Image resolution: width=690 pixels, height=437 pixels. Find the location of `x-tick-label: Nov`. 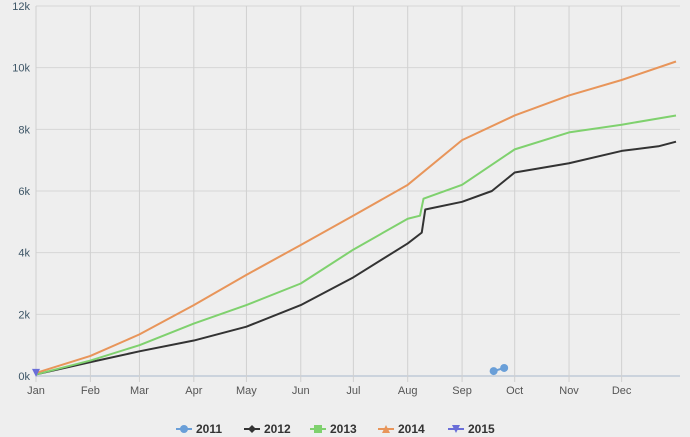

x-tick-label: Nov is located at coordinates (569, 391).